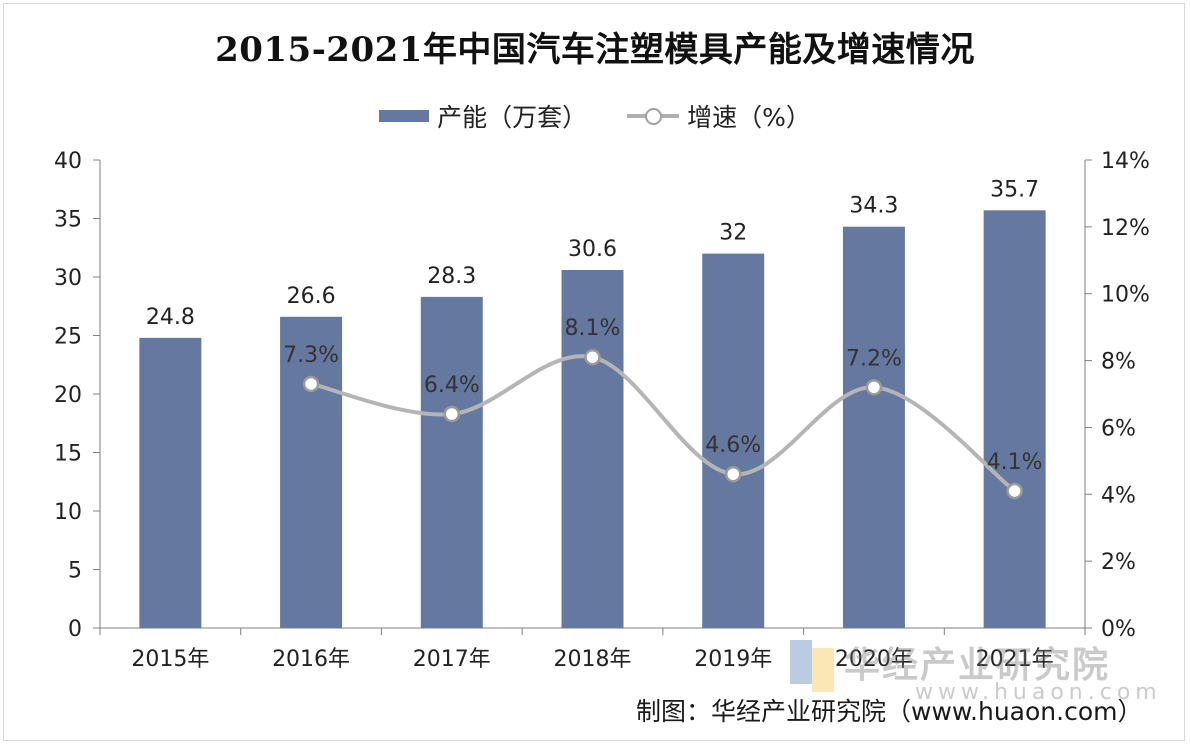 The height and width of the screenshot is (746, 1190). I want to click on watermark-text: 华经产业研究院, so click(977, 665).